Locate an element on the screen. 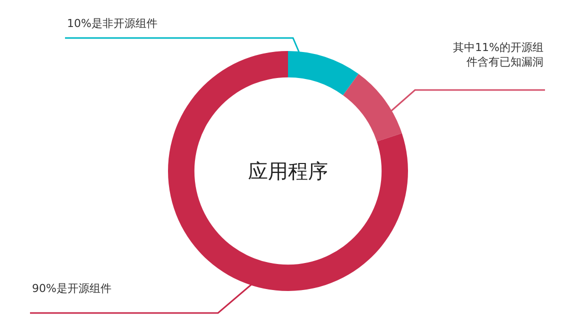 This screenshot has height=327, width=571. text: 应用程序 is located at coordinates (288, 171).